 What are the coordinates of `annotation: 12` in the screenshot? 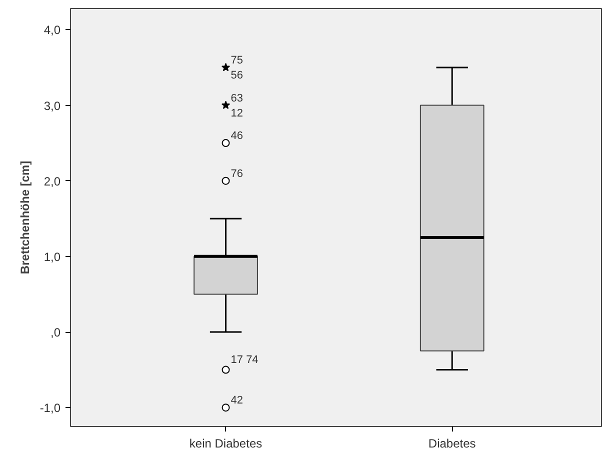 It's located at (237, 113).